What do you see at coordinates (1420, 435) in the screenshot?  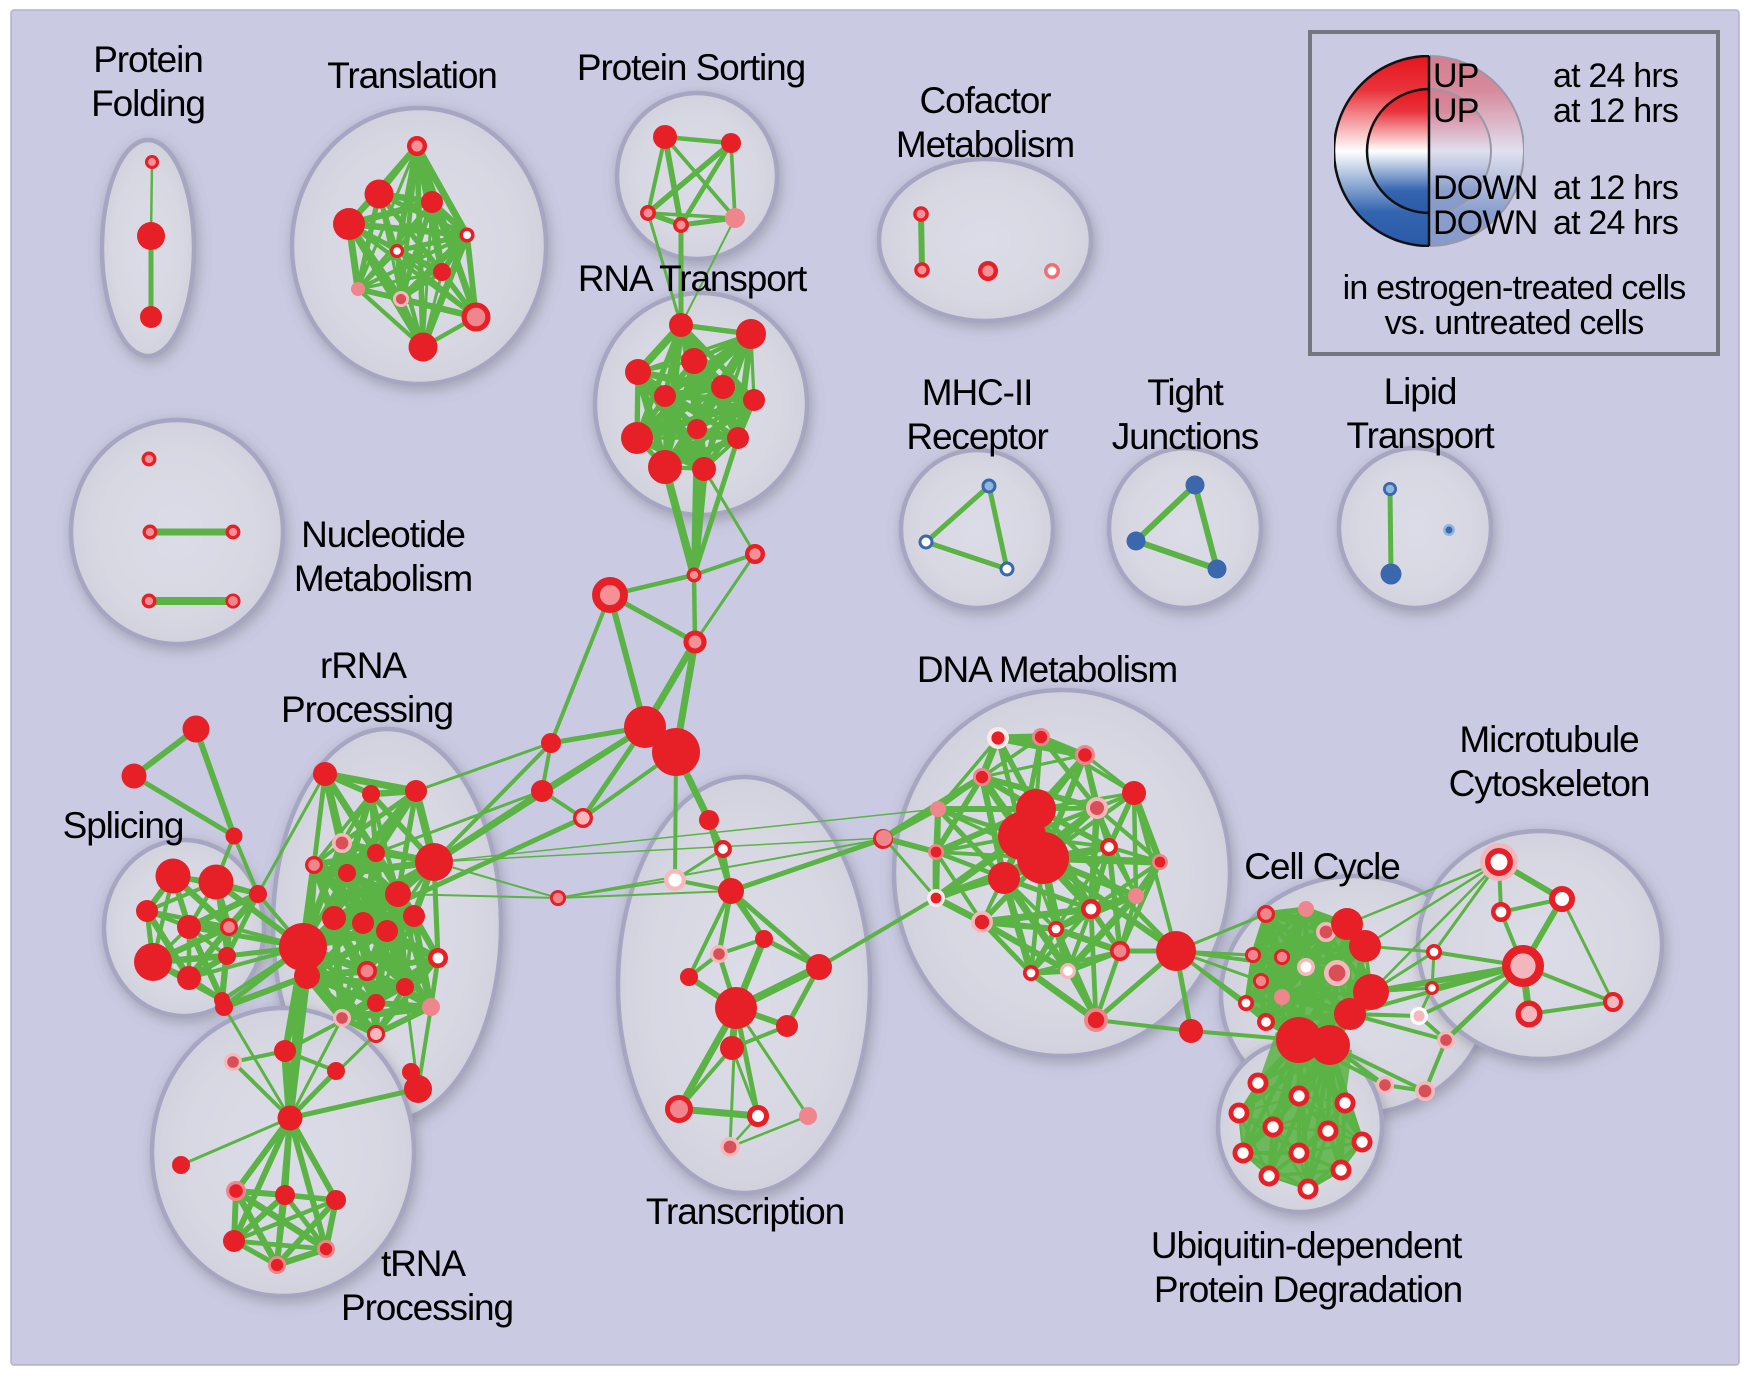 I see `svg-text: Transport` at bounding box center [1420, 435].